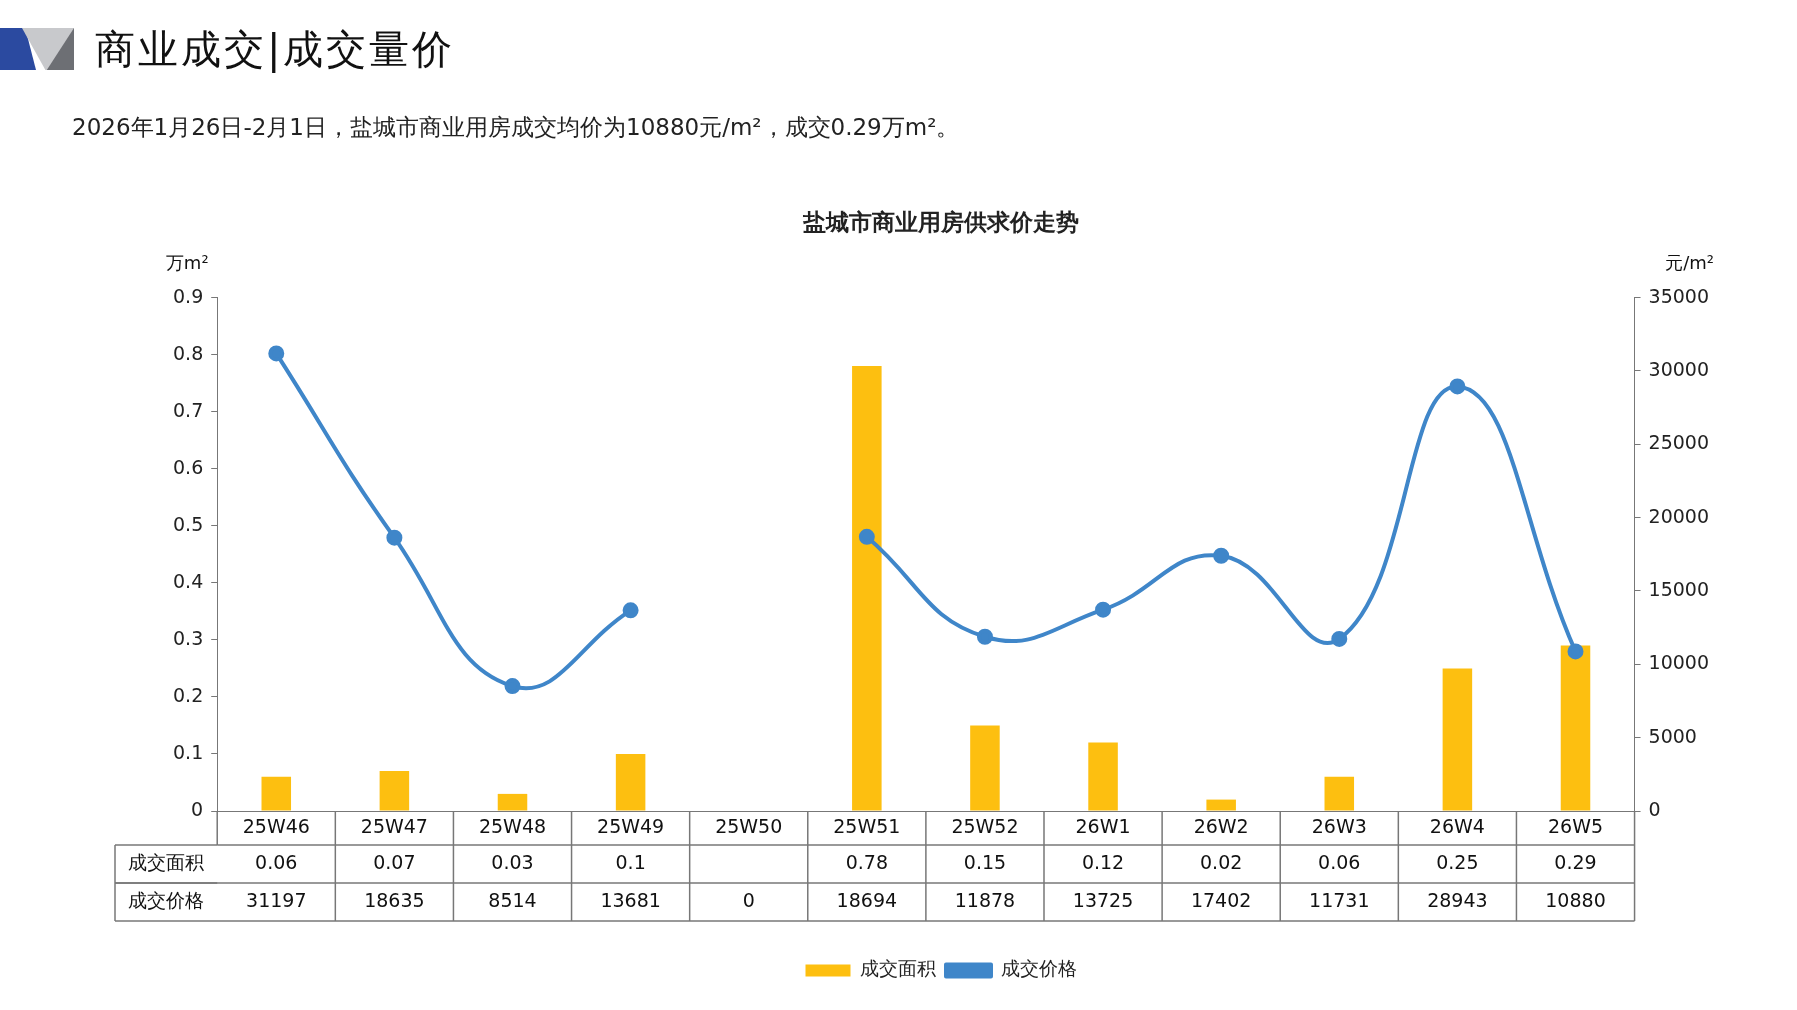 The image size is (1797, 1010). What do you see at coordinates (394, 899) in the screenshot?
I see `data-label: 18635` at bounding box center [394, 899].